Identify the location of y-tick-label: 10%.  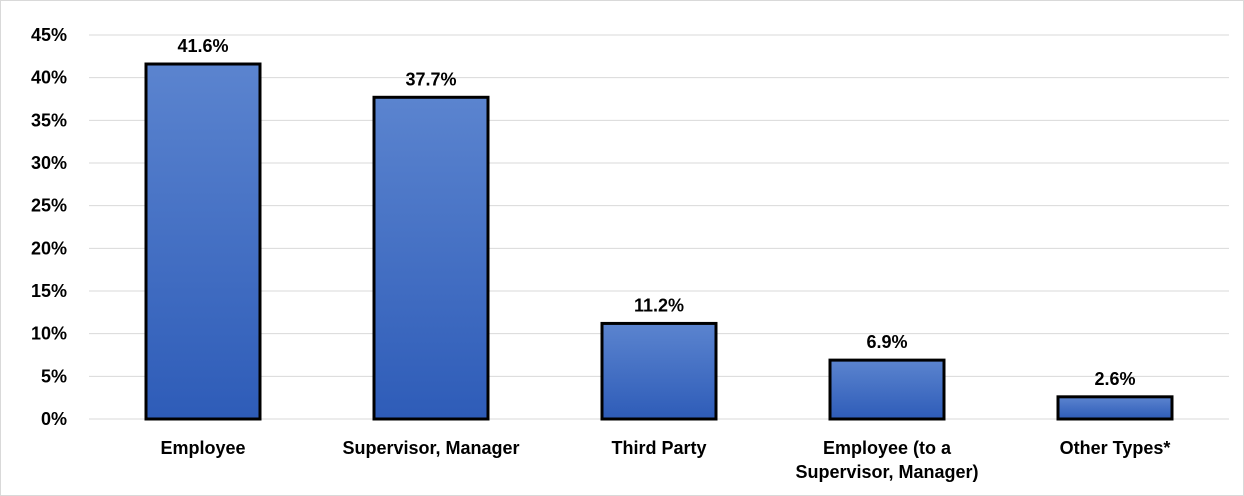
(49, 334).